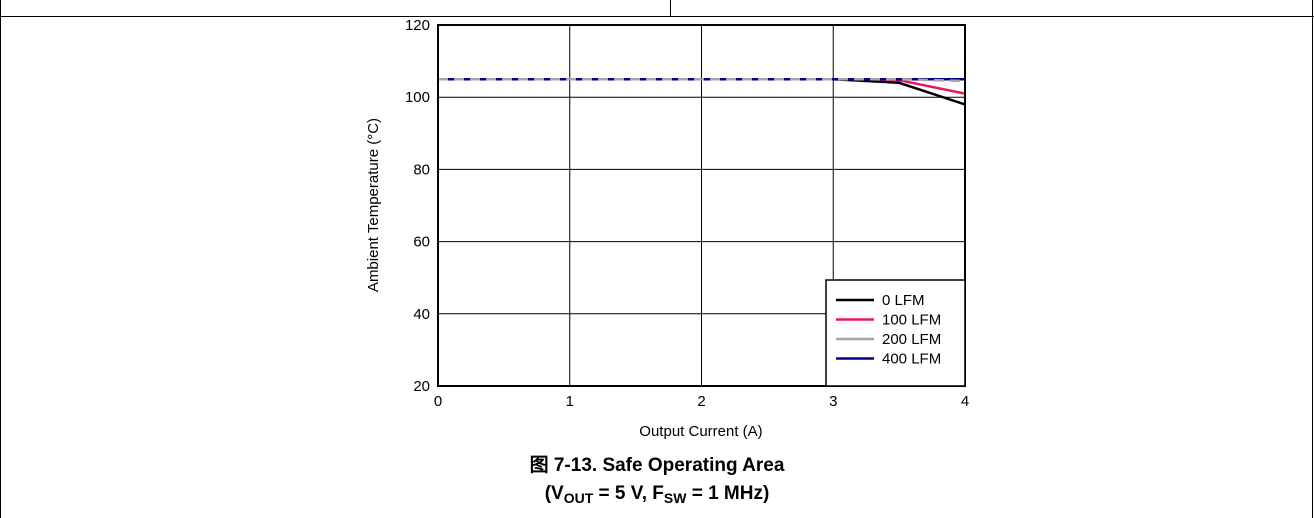 Image resolution: width=1314 pixels, height=518 pixels. Describe the element at coordinates (417, 25) in the screenshot. I see `y-tick-label: 120` at that location.